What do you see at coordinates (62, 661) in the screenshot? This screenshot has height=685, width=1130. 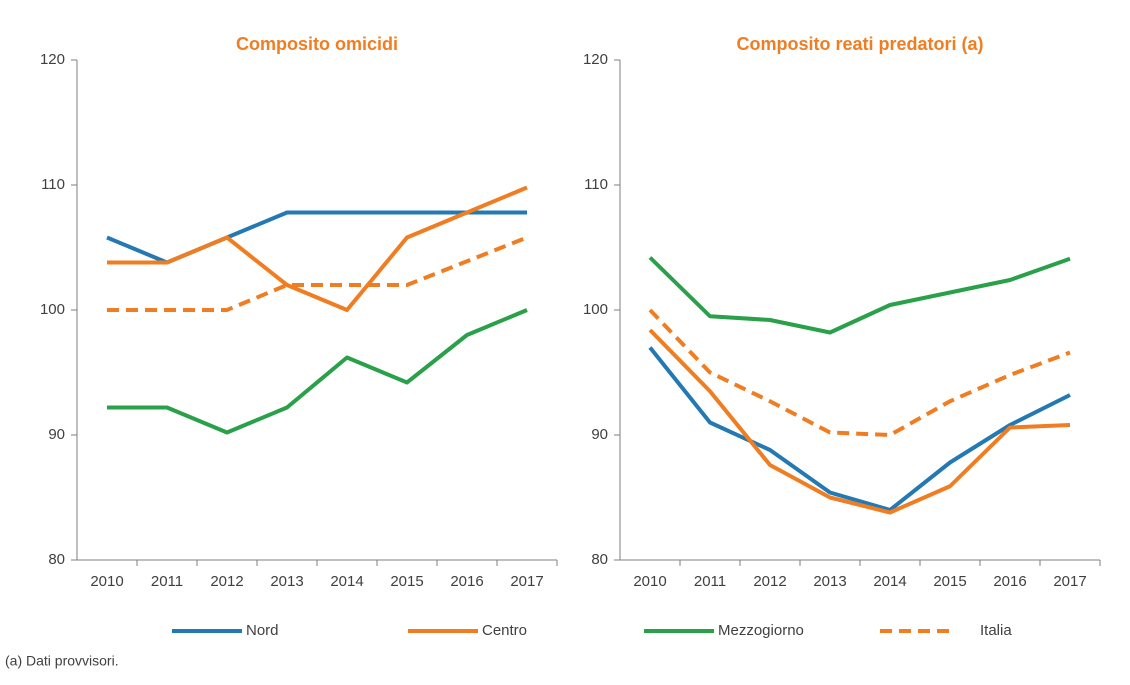 I see `footnote: (a) Dati provvisori.` at bounding box center [62, 661].